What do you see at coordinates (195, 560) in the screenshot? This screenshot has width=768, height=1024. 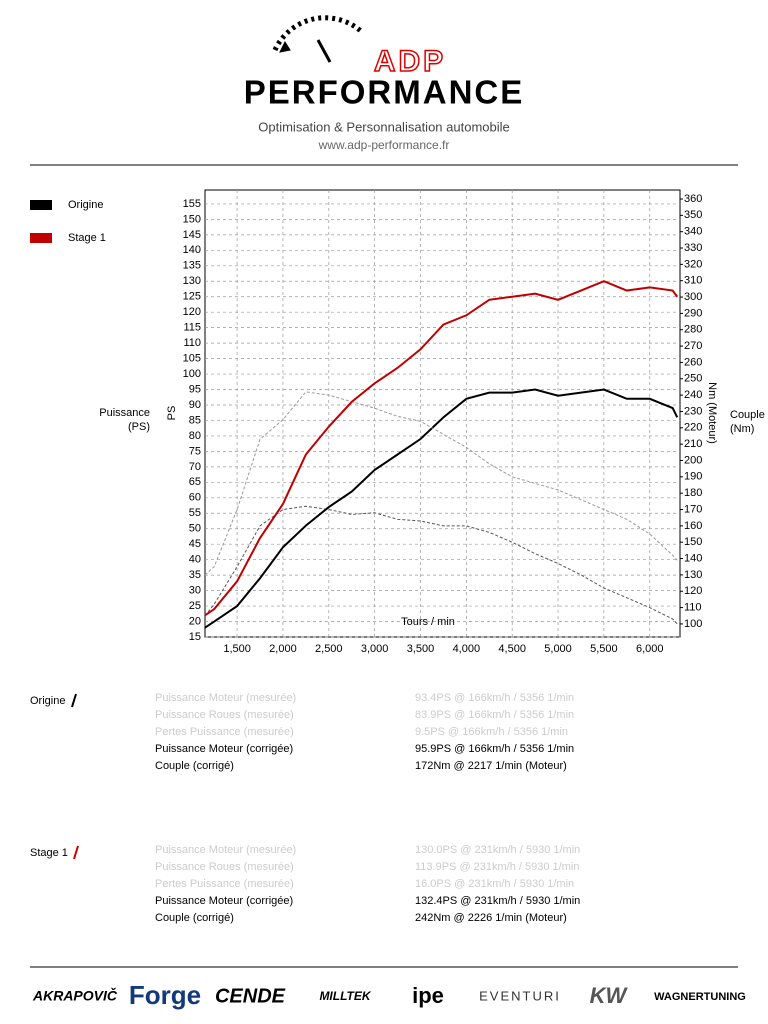 I see `y-tick-label: 40` at bounding box center [195, 560].